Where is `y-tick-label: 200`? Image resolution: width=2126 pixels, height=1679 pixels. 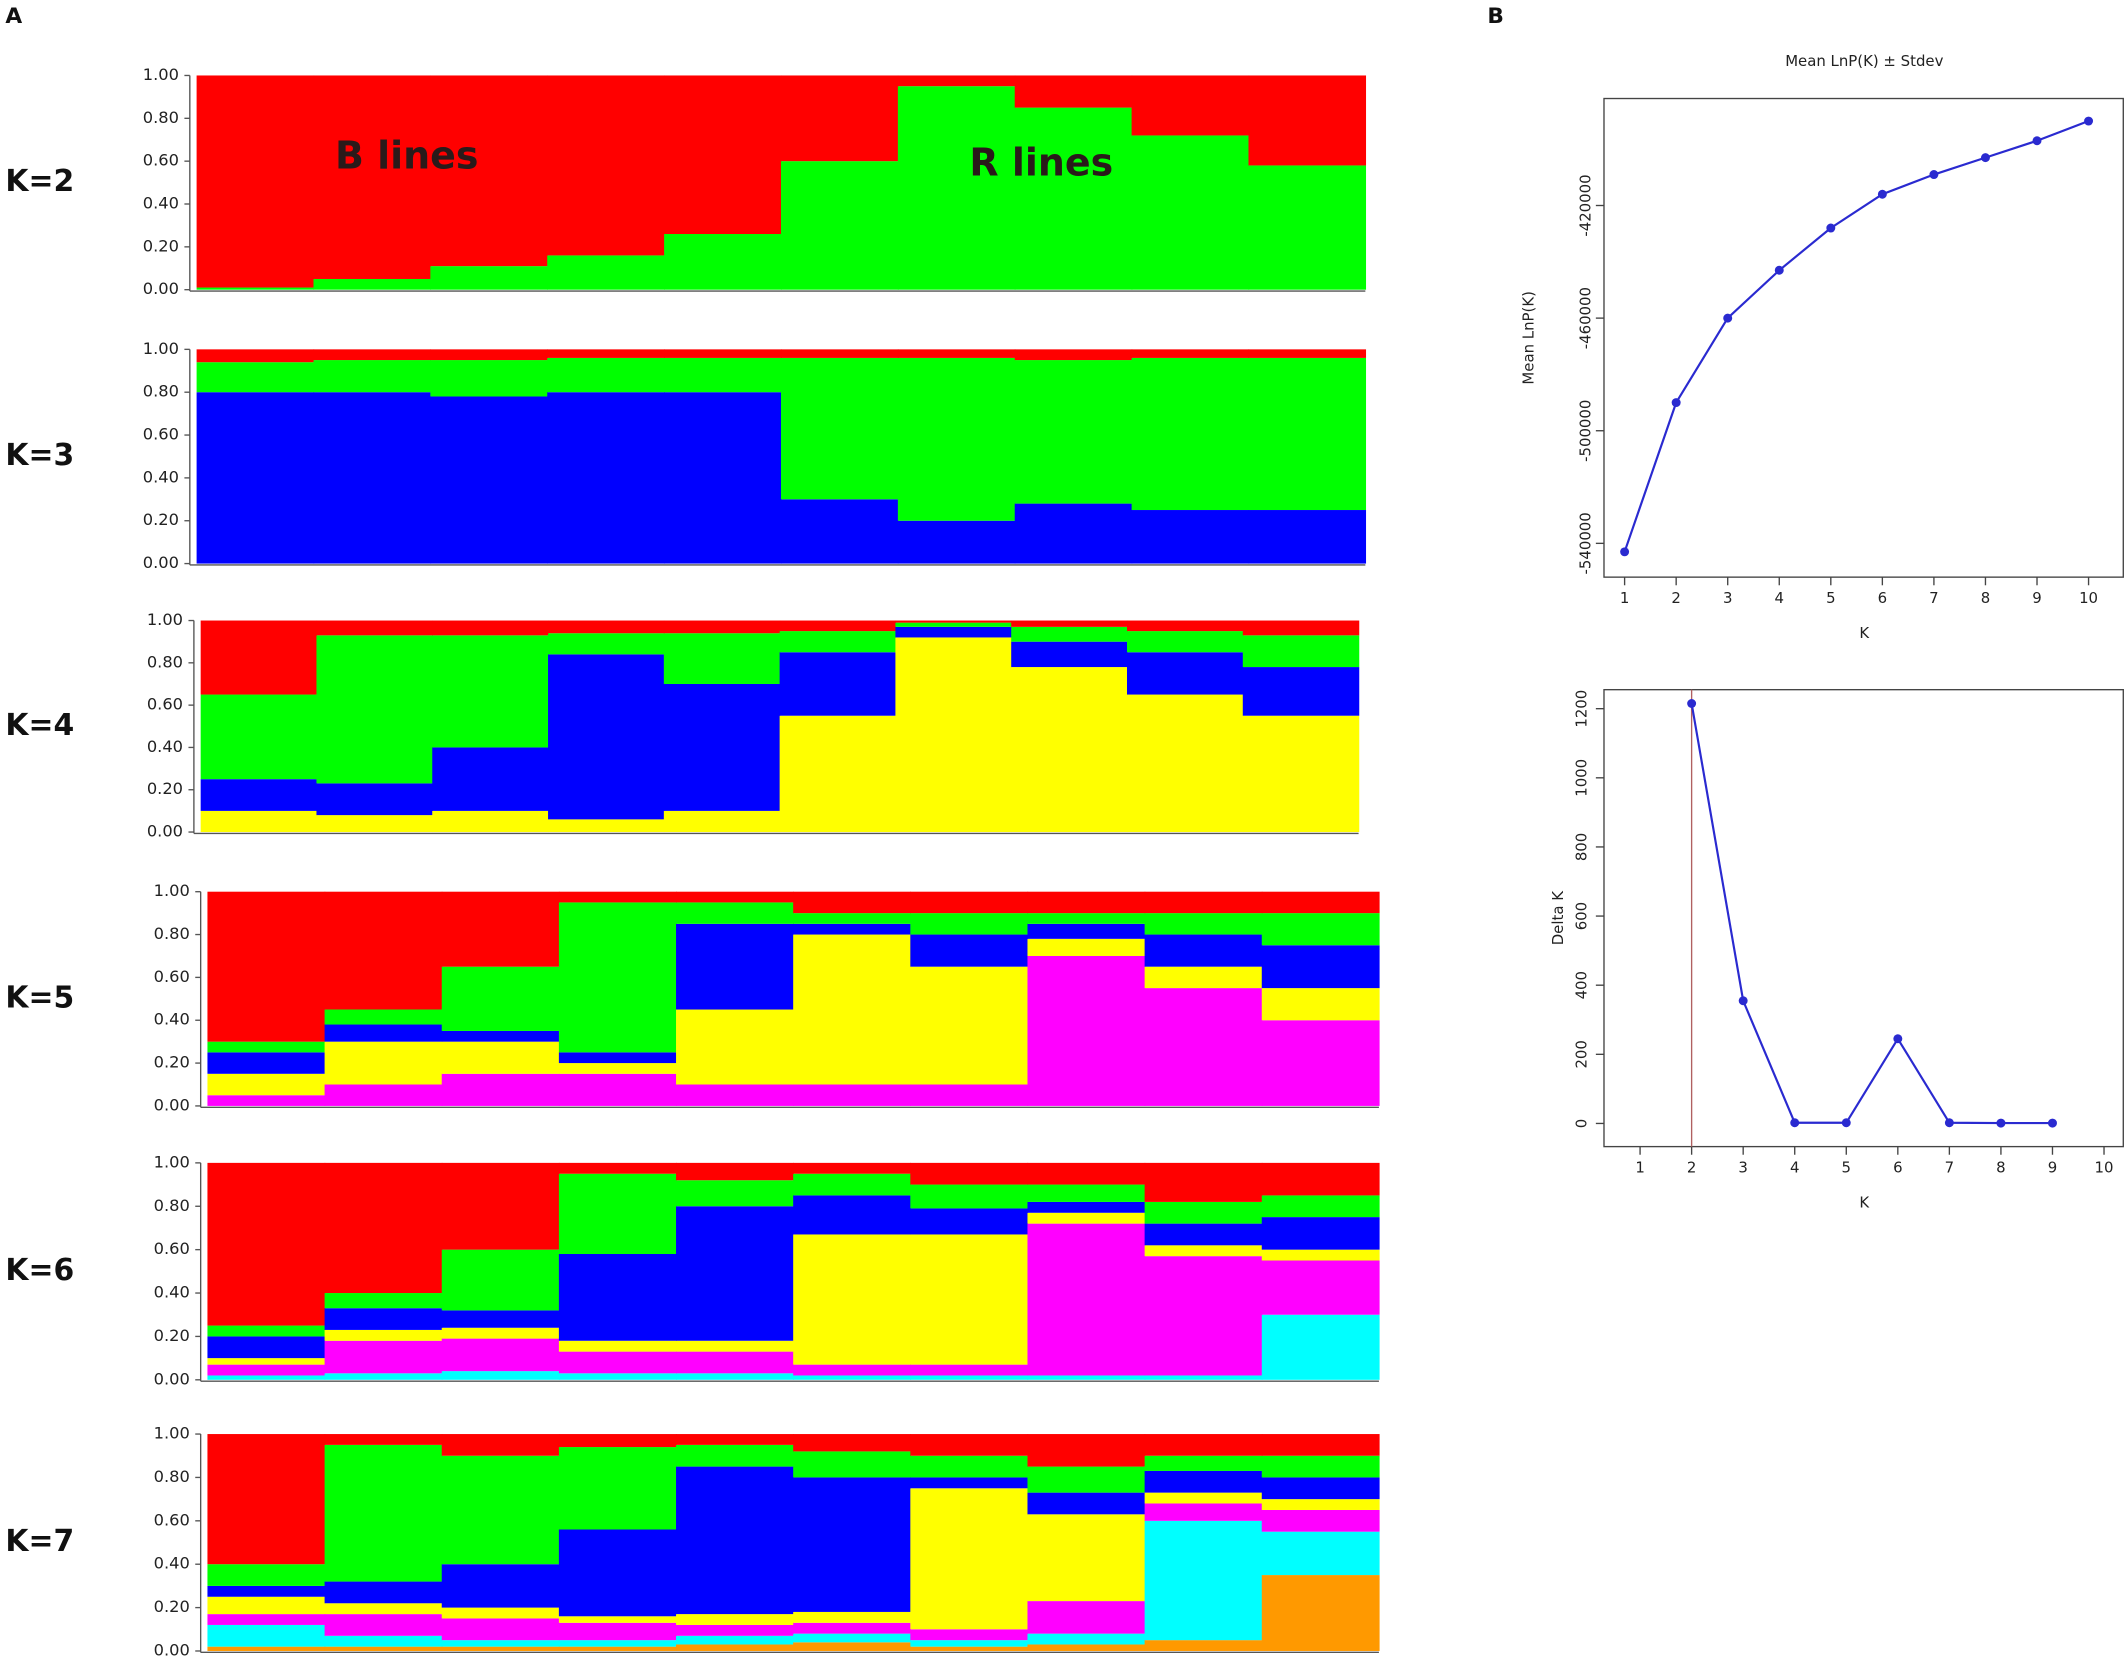 y-tick-label: 200 is located at coordinates (1581, 1054).